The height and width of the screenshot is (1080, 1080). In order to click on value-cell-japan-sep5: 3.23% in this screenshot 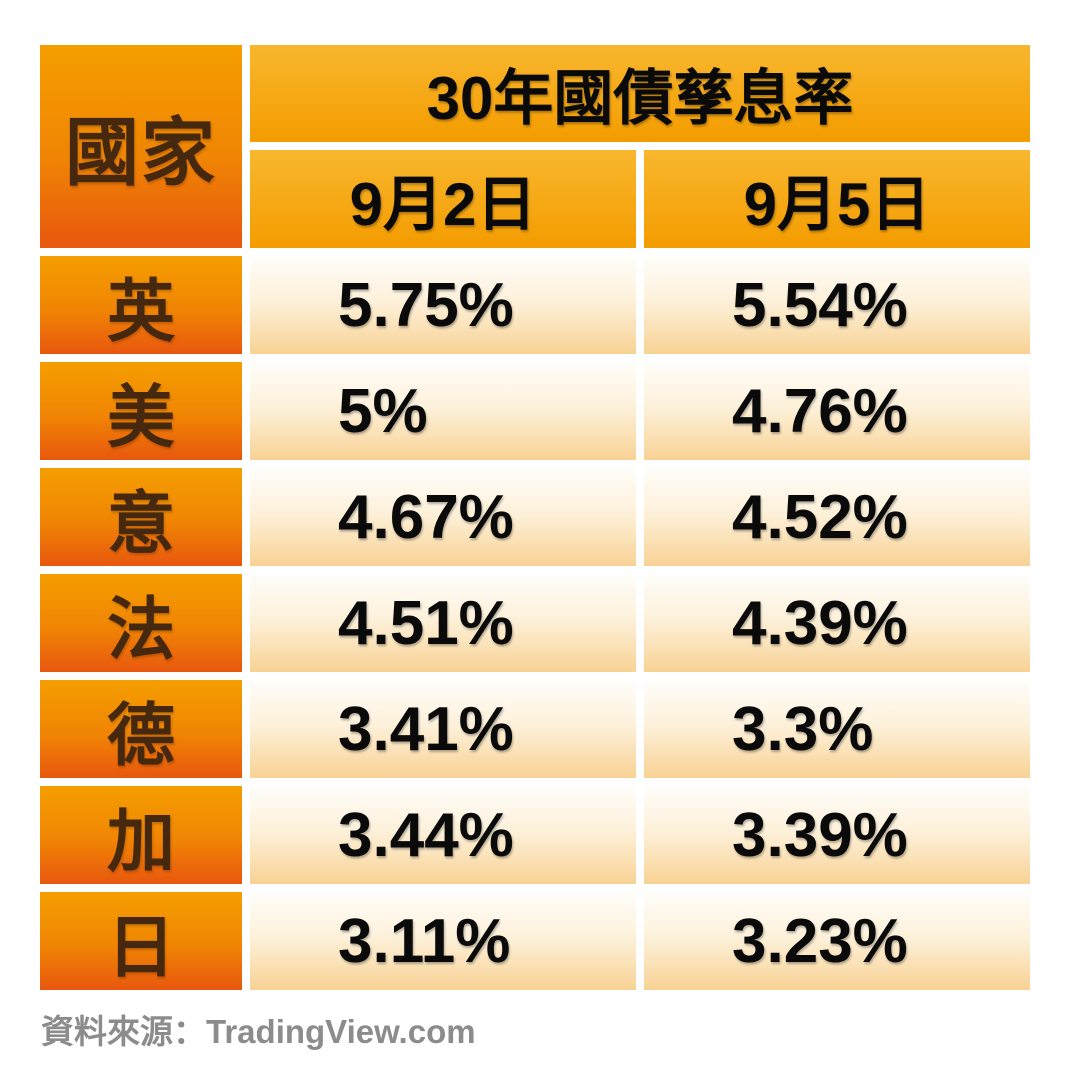, I will do `click(837, 941)`.